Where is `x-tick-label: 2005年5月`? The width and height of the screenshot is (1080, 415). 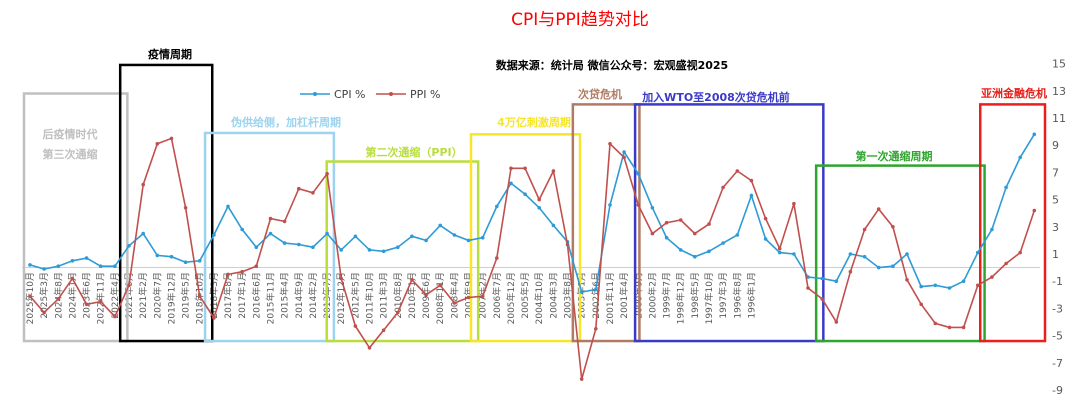 x-tick-label: 2005年5月 is located at coordinates (525, 295).